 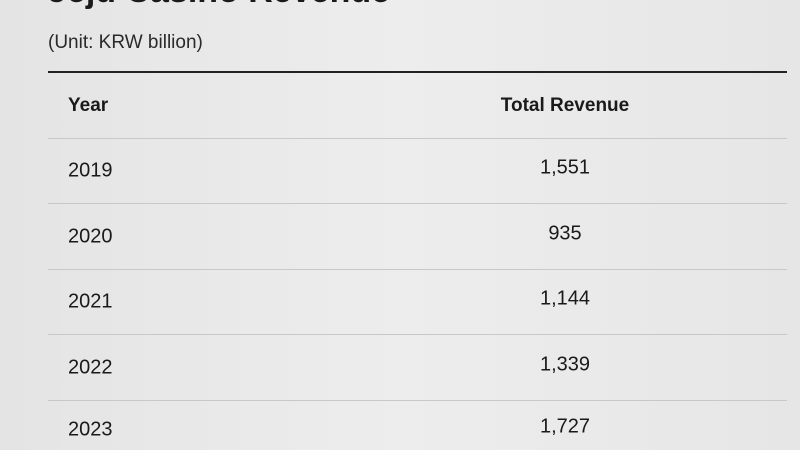 What do you see at coordinates (90, 429) in the screenshot?
I see `year-cell: 2023` at bounding box center [90, 429].